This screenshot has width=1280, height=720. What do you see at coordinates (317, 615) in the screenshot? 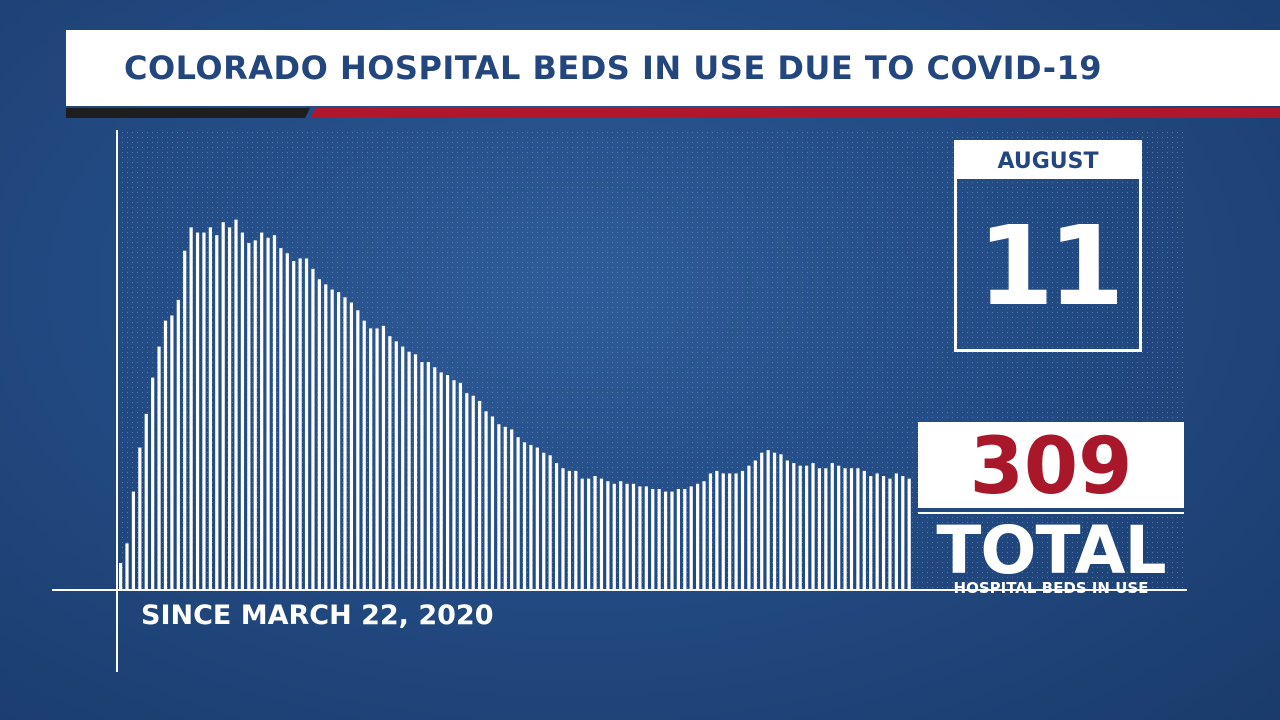
I see `since-date-label: SINCE MARCH 22, 2020` at bounding box center [317, 615].